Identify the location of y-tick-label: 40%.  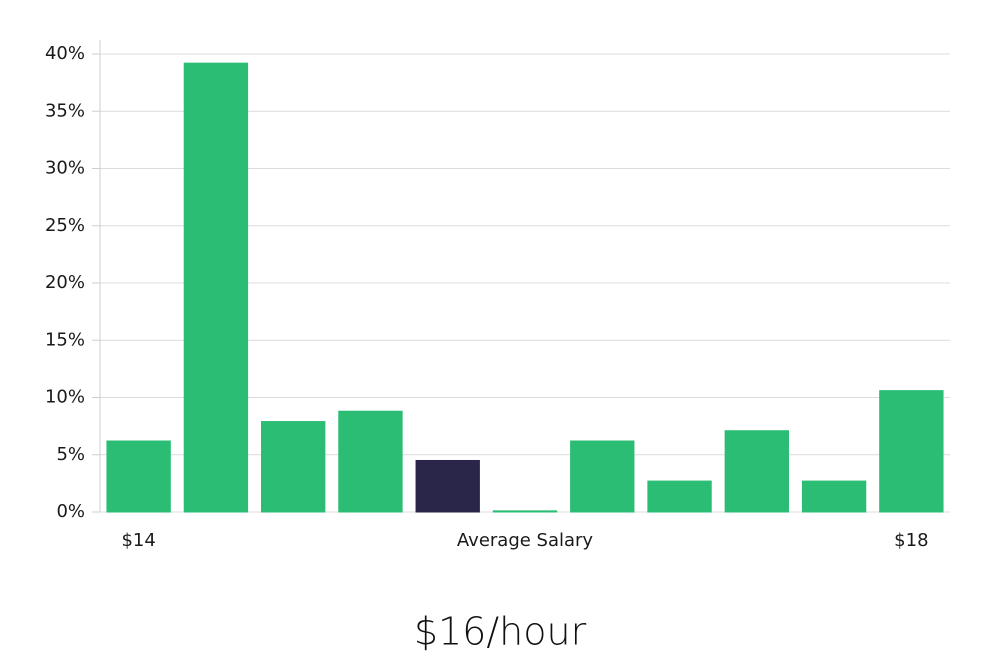
(65, 53).